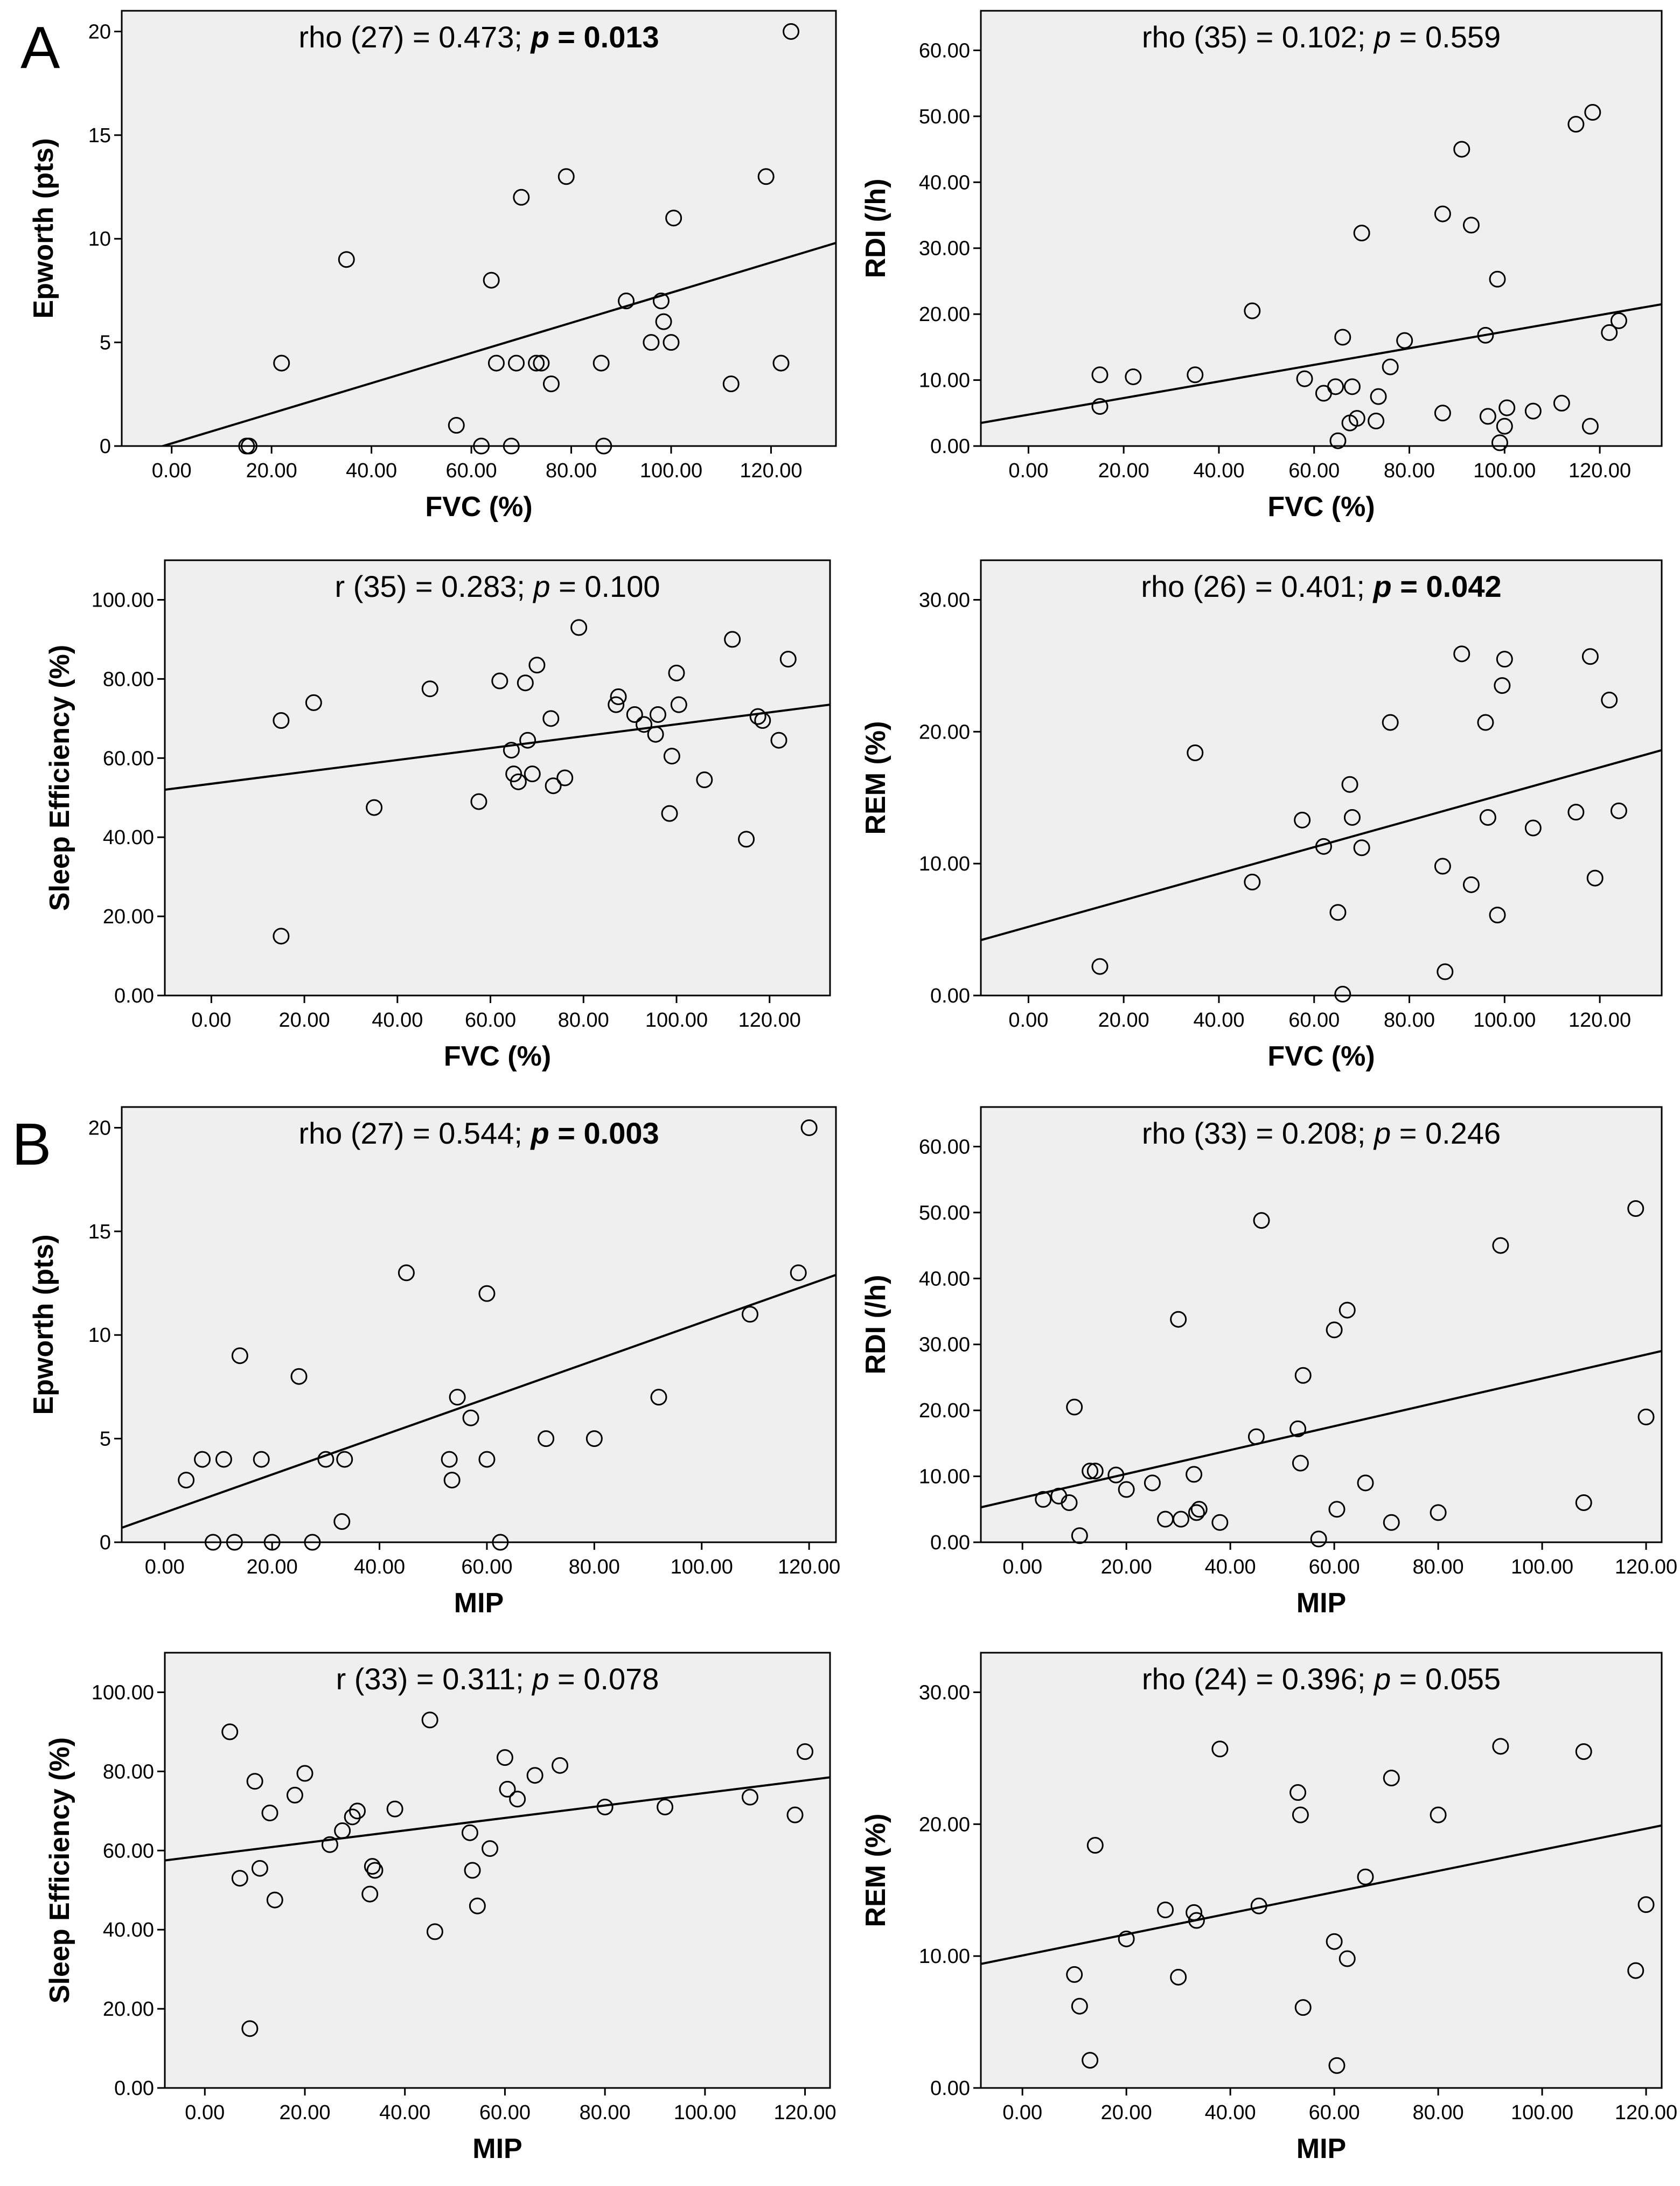 Image resolution: width=1680 pixels, height=2186 pixels. I want to click on y-tick-label: 0.00, so click(950, 446).